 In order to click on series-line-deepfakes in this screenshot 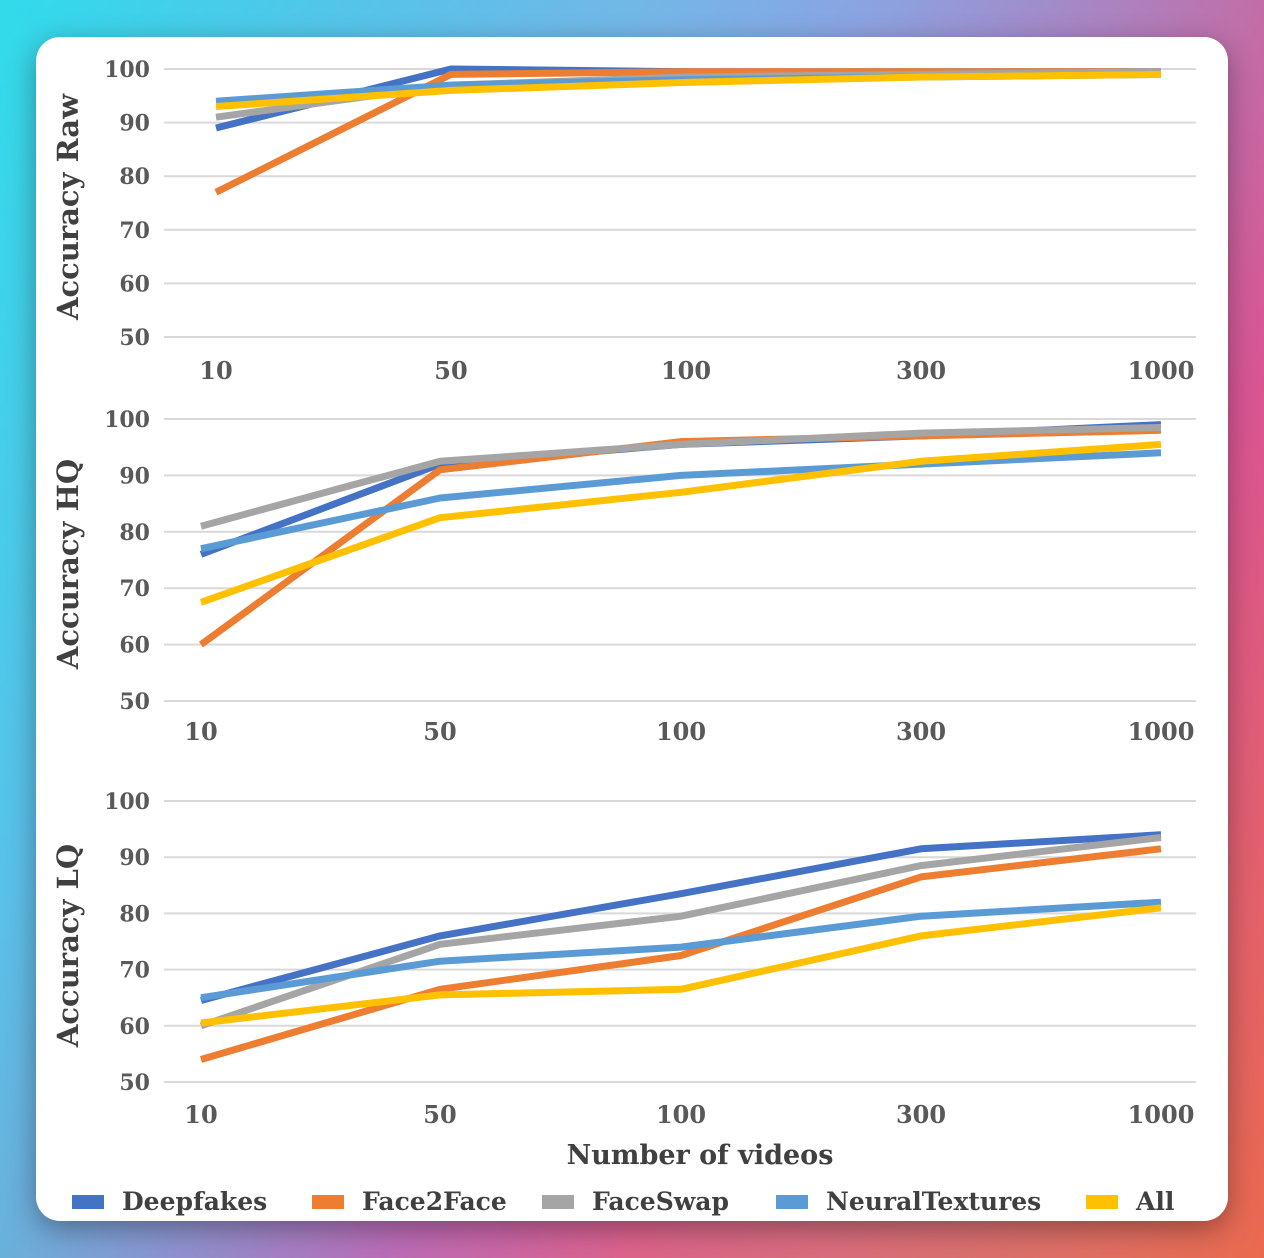, I will do `click(681, 917)`.